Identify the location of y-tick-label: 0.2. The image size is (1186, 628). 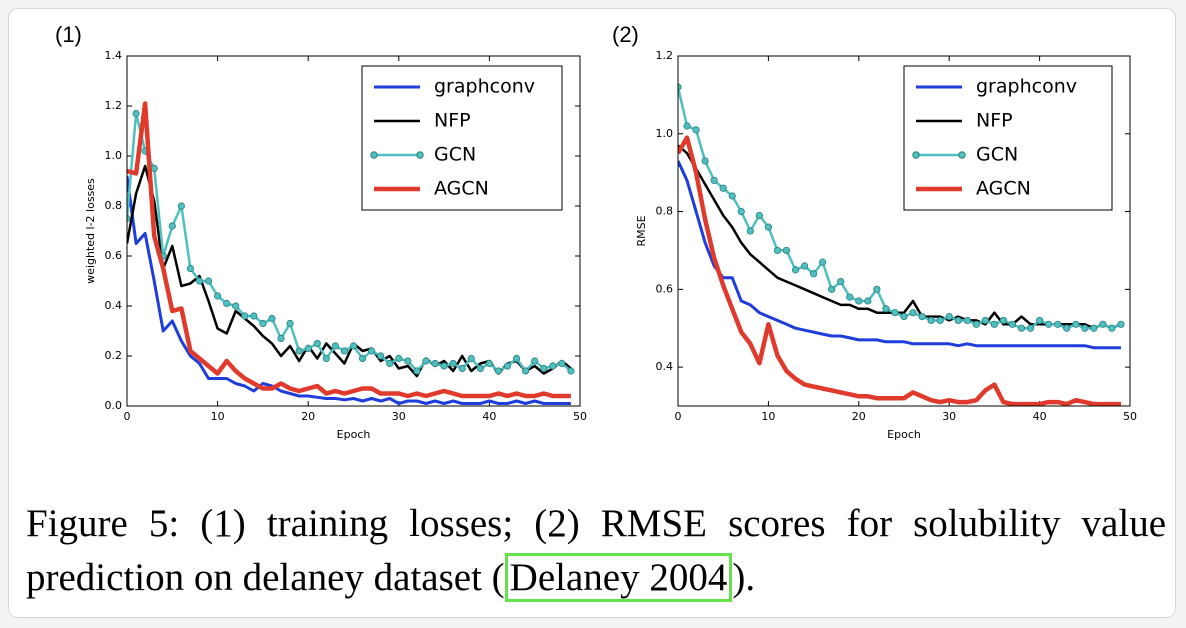
(114, 355).